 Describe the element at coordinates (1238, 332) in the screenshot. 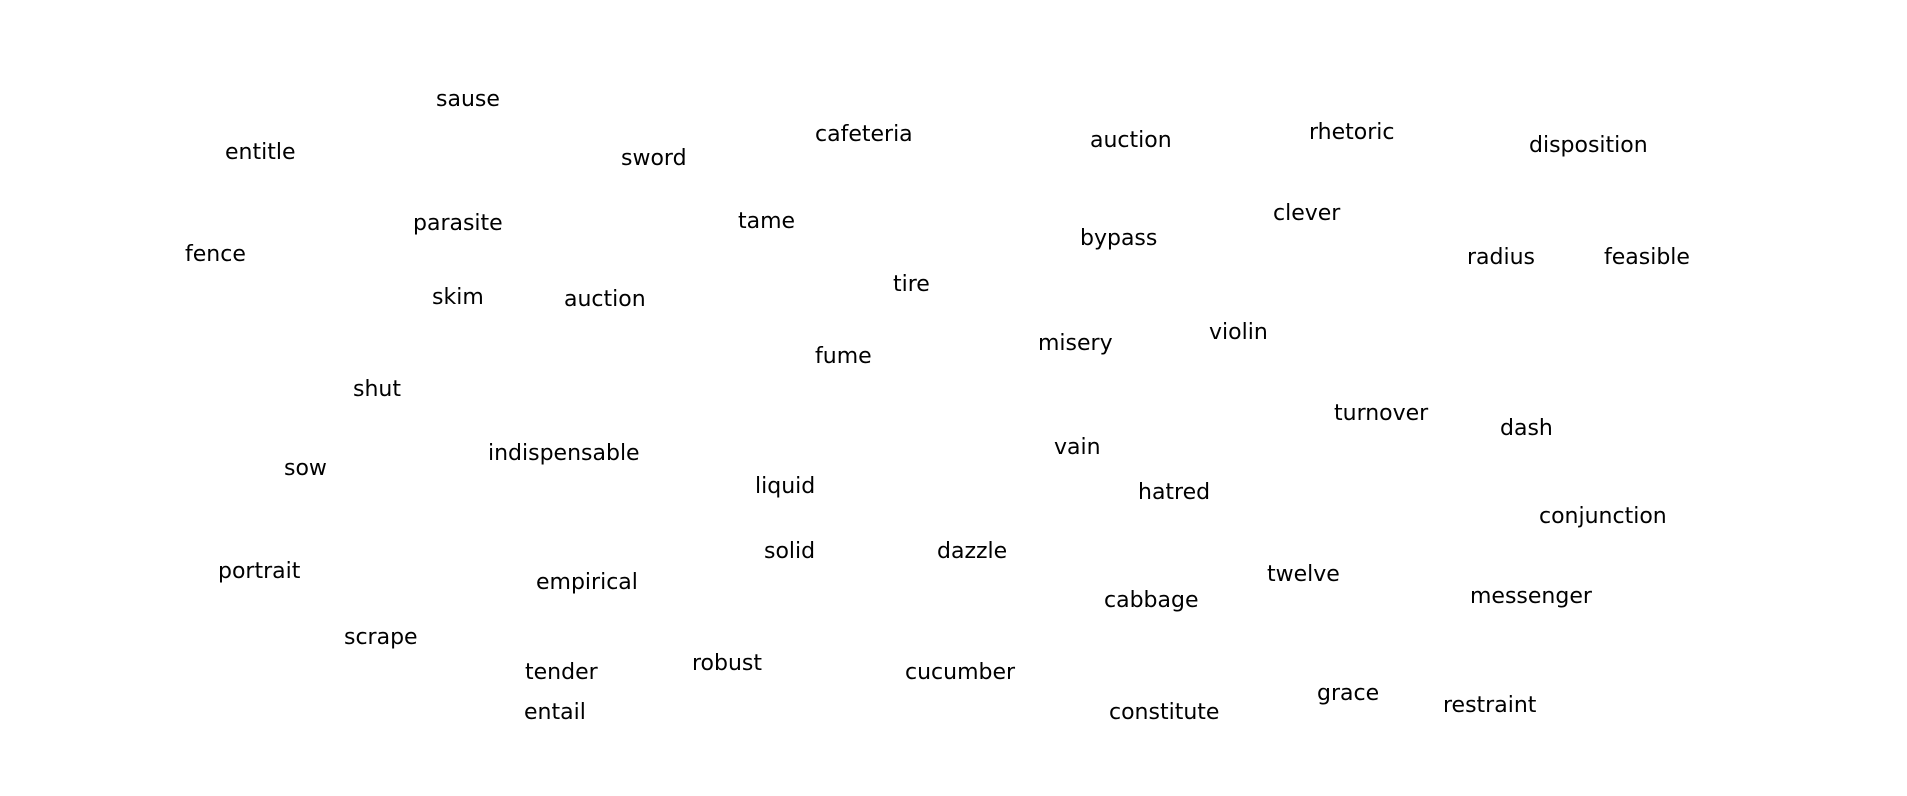

I see `word-violin: violin` at that location.